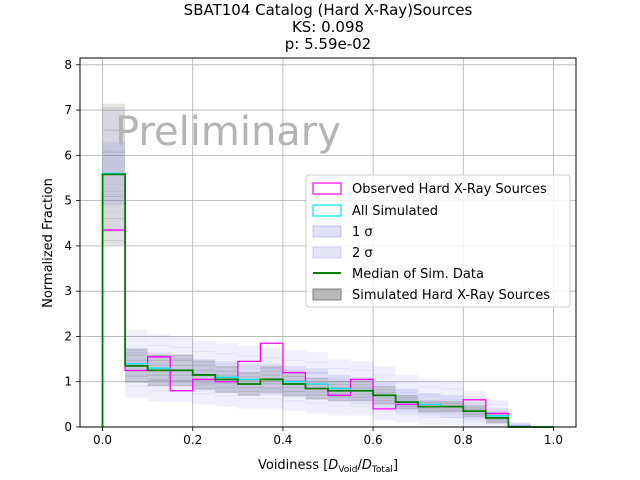 The image size is (640, 480). I want to click on y-tick-label: 3, so click(68, 291).